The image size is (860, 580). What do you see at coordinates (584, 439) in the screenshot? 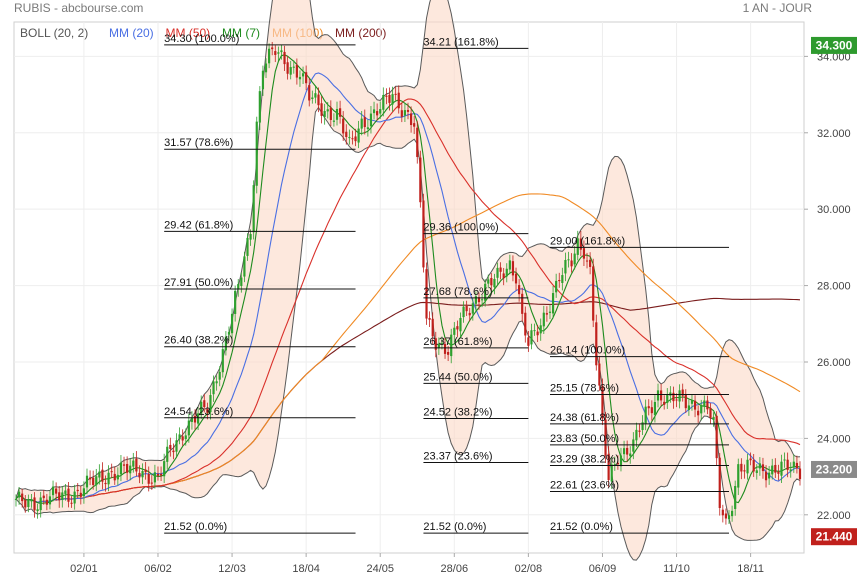
I see `fib-label: 23.83 (50.0%)` at bounding box center [584, 439].